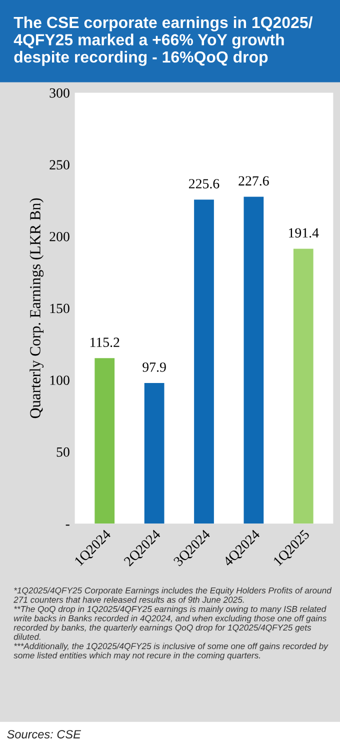 This screenshot has height=748, width=340. What do you see at coordinates (163, 41) in the screenshot?
I see `chart-title: The CSE corporate earnings in 1Q2025/ 4QFY25 marked a +66% YoY growth despite recording - 16%QoQ drop` at bounding box center [163, 41].